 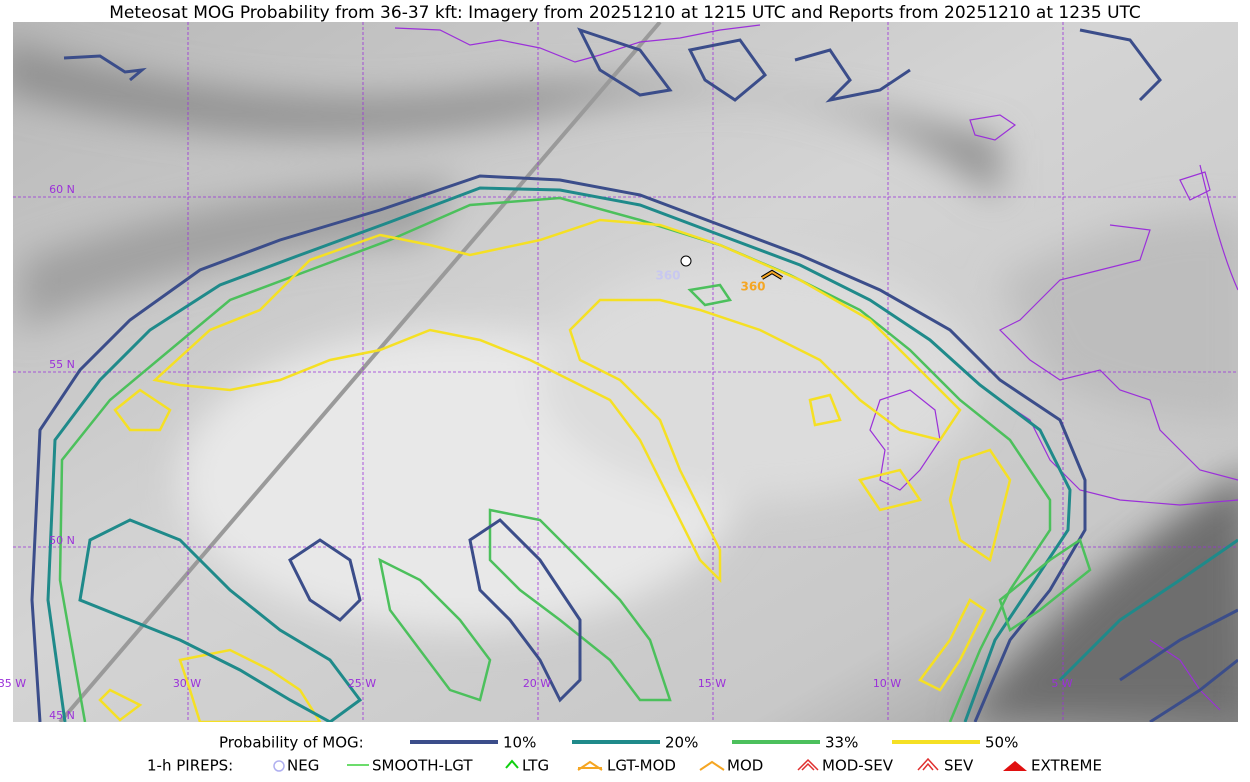 I want to click on legend-title: Probability of MOG:, so click(x=291, y=743).